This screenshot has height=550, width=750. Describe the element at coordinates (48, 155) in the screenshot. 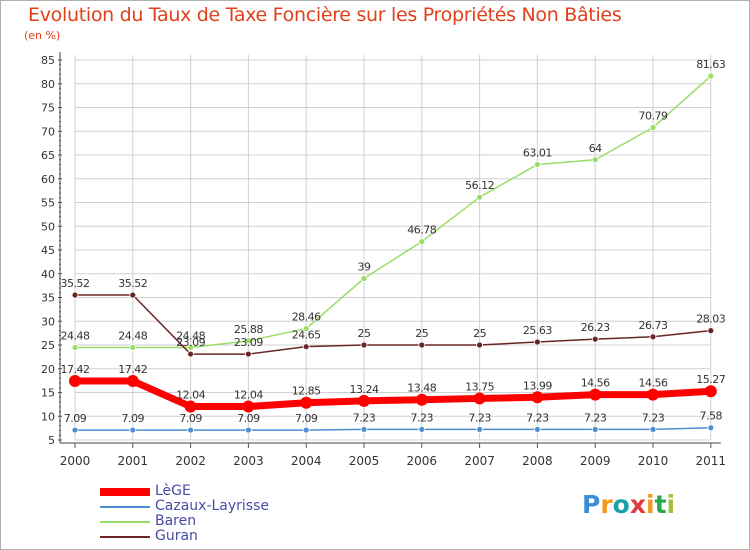

I see `y-tick-label: 65` at that location.